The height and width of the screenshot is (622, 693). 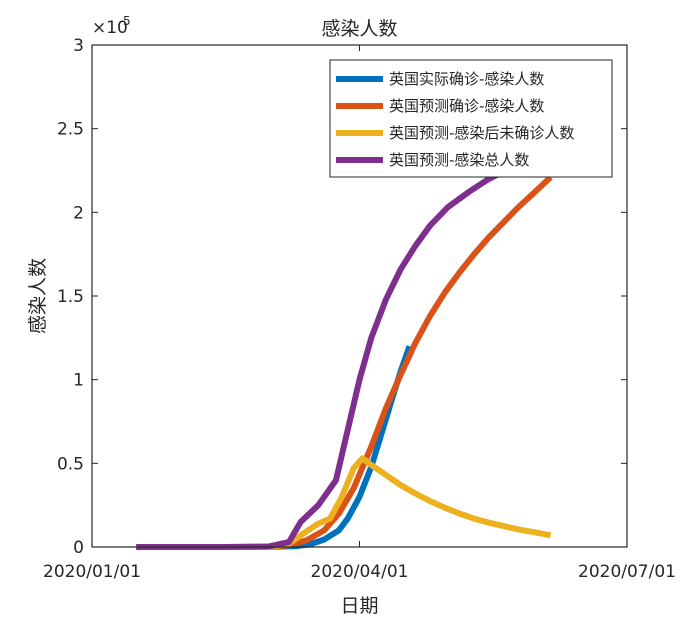 What do you see at coordinates (127, 21) in the screenshot?
I see `multiplier-exponent: 5` at bounding box center [127, 21].